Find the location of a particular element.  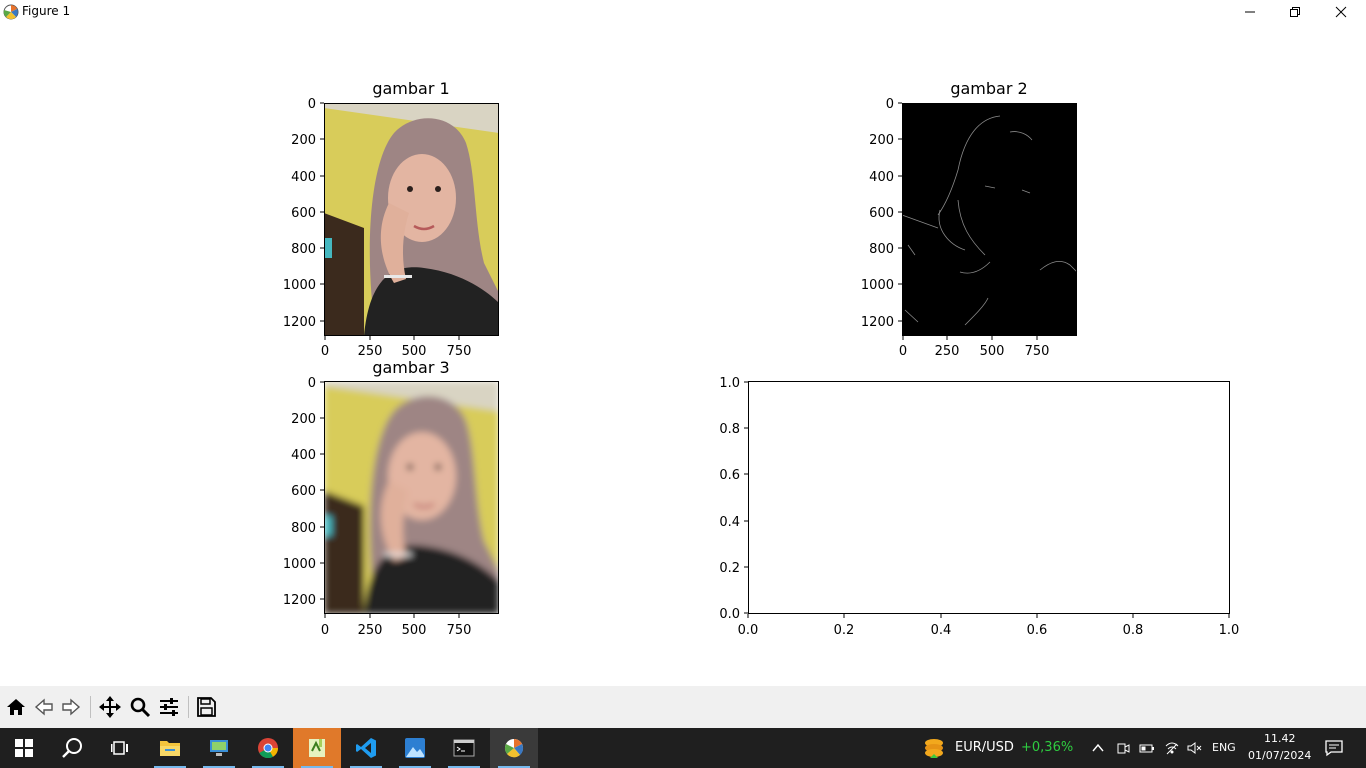

chevron-up-icon is located at coordinates (1098, 748).